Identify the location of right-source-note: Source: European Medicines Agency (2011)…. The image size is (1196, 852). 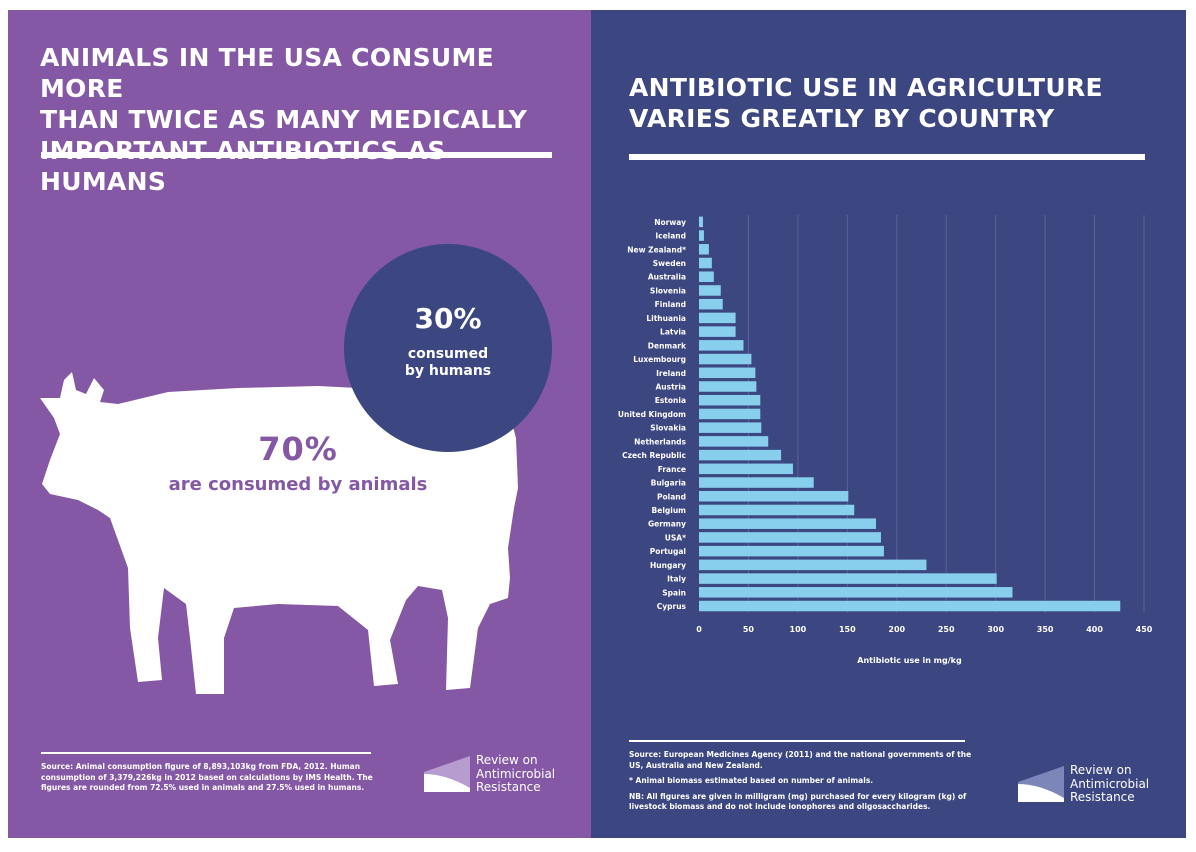
(800, 760).